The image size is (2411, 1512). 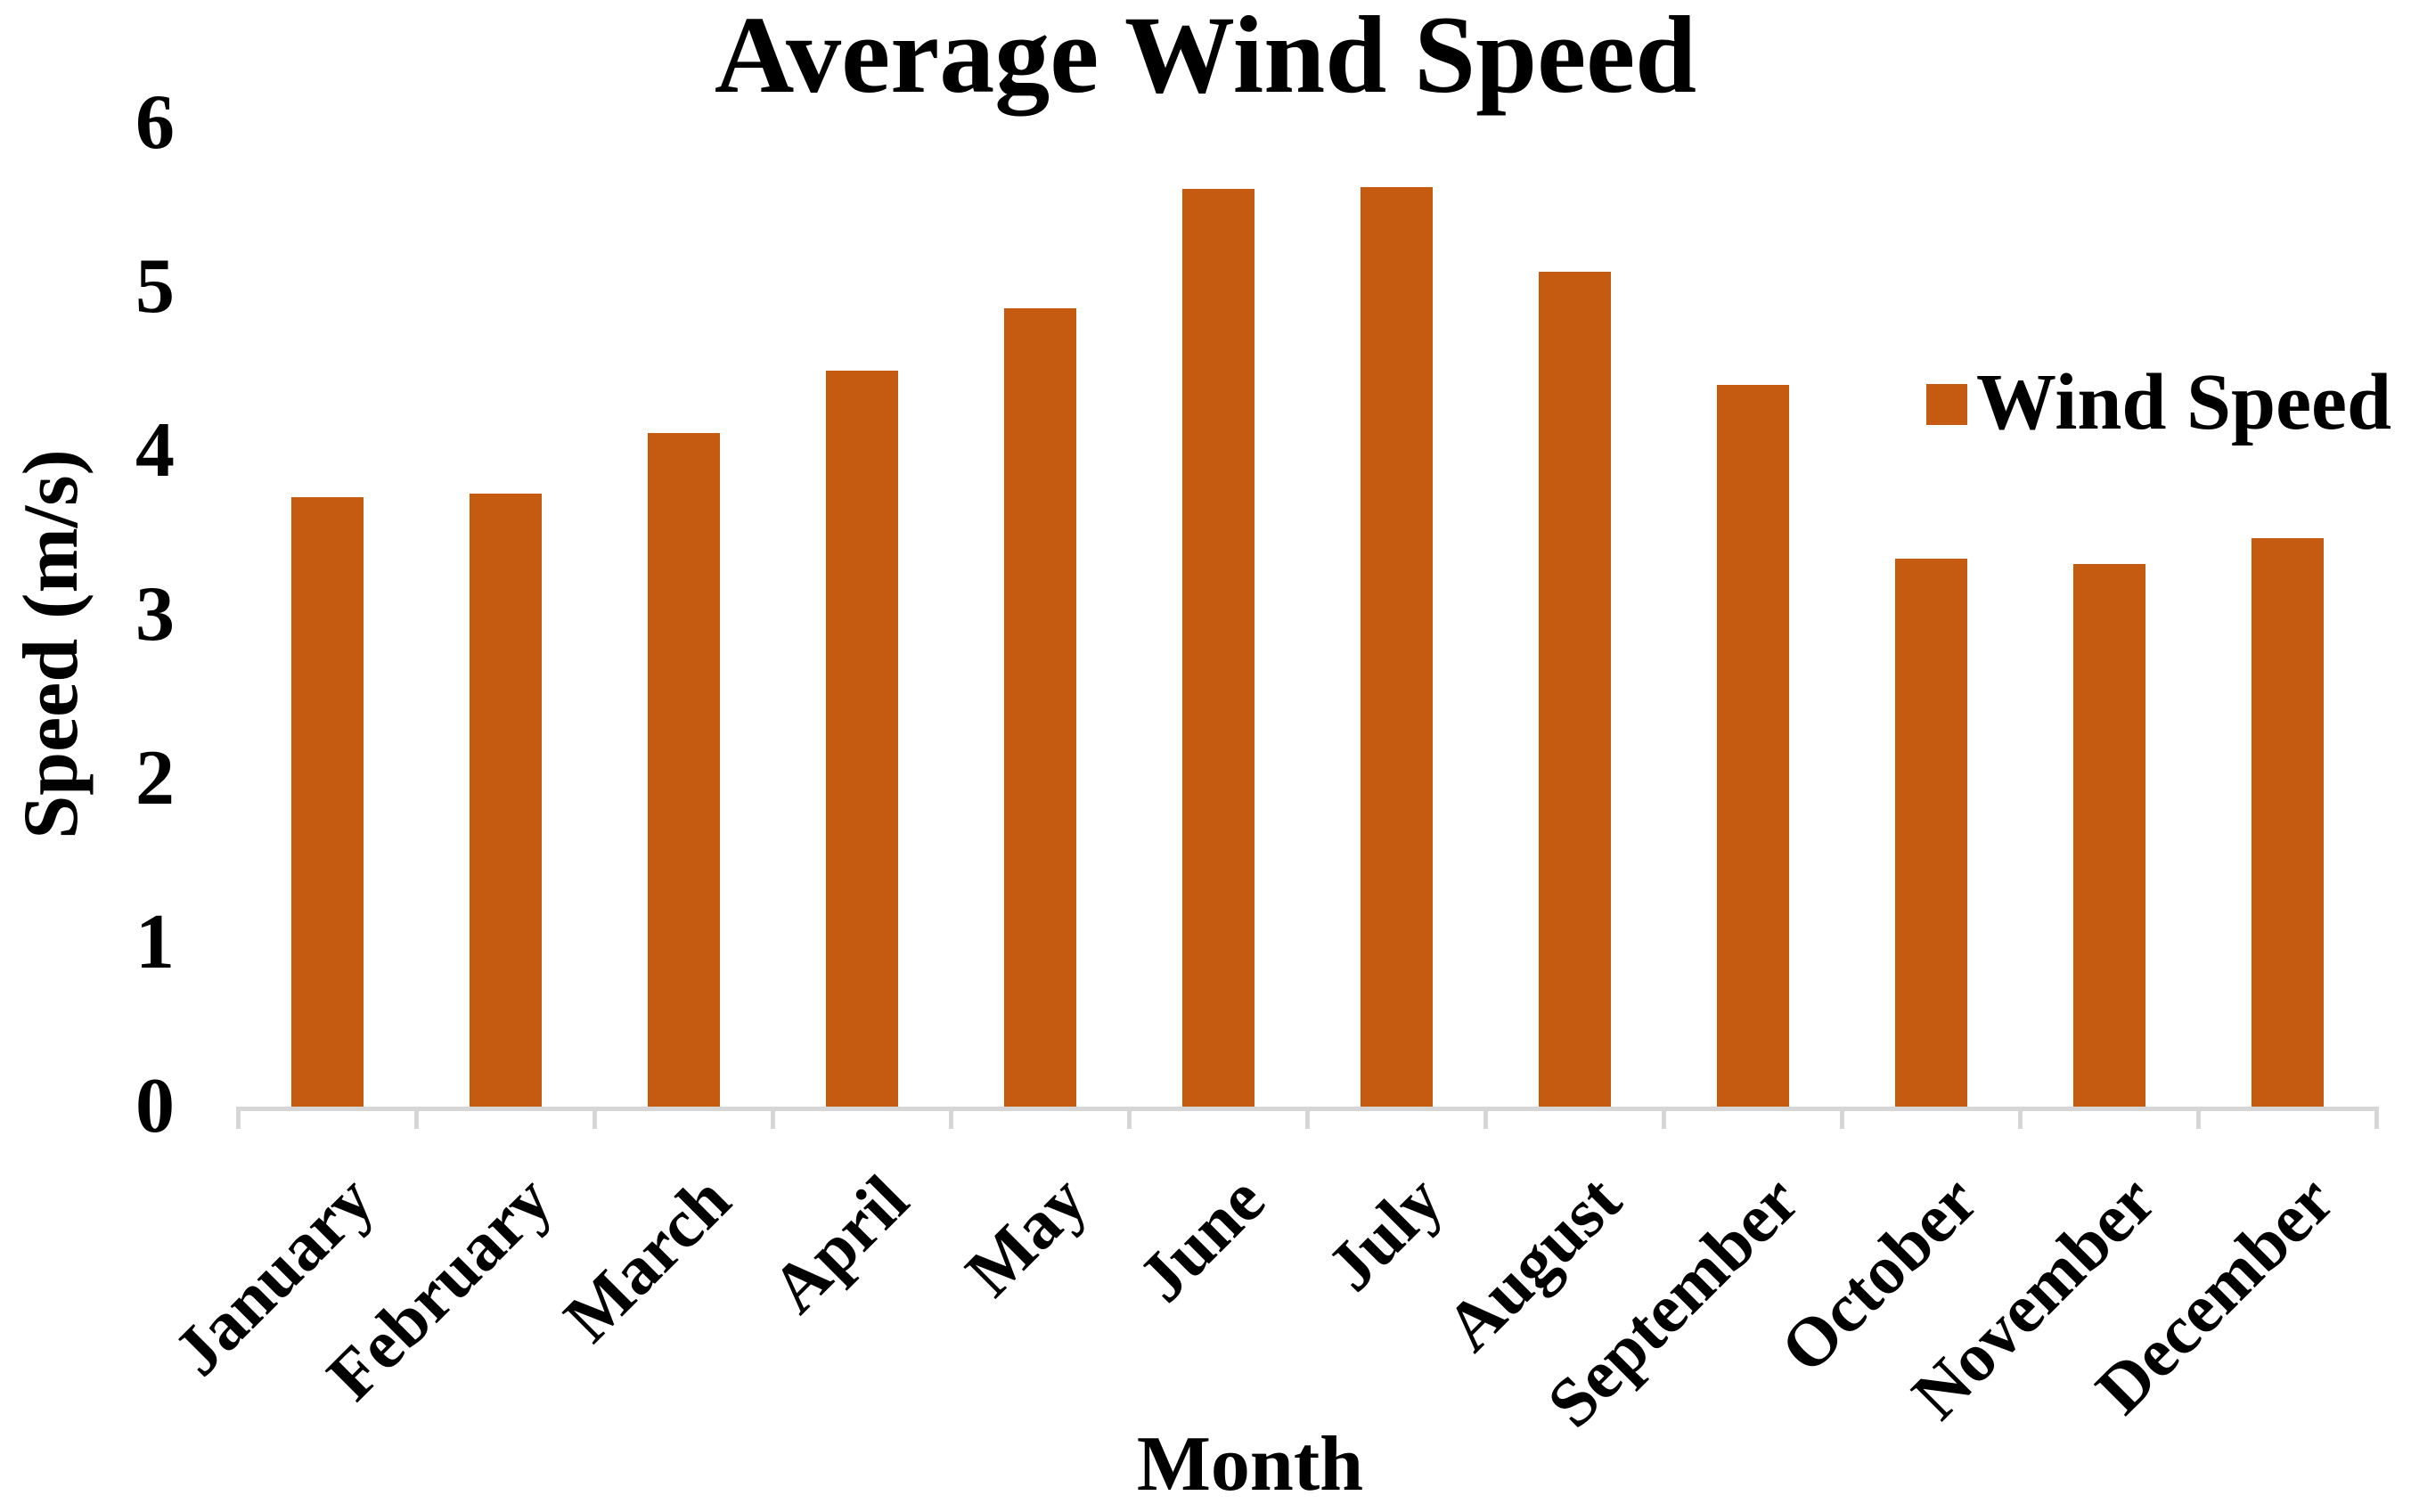 What do you see at coordinates (155, 778) in the screenshot?
I see `y-tick-label-2: 2` at bounding box center [155, 778].